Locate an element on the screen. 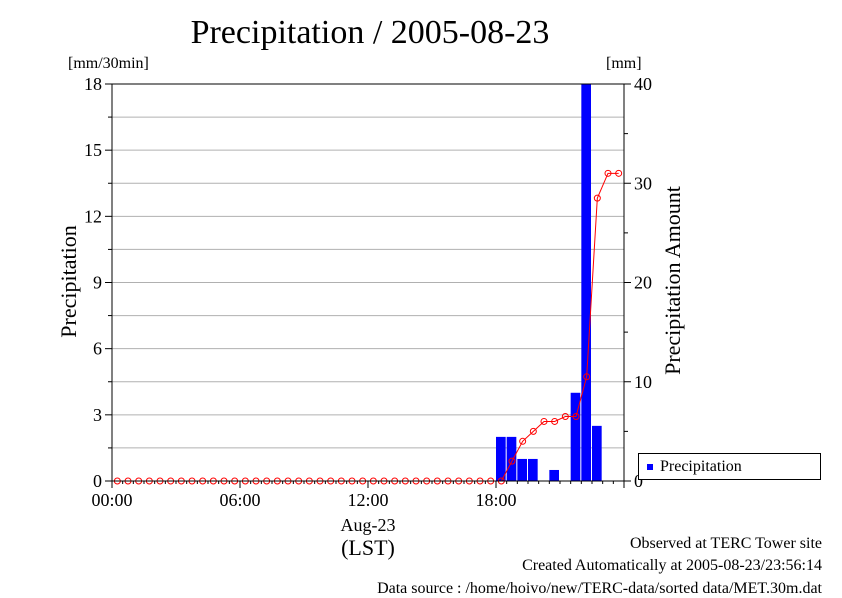  left-axis-tick-label: 9 is located at coordinates (97, 283).